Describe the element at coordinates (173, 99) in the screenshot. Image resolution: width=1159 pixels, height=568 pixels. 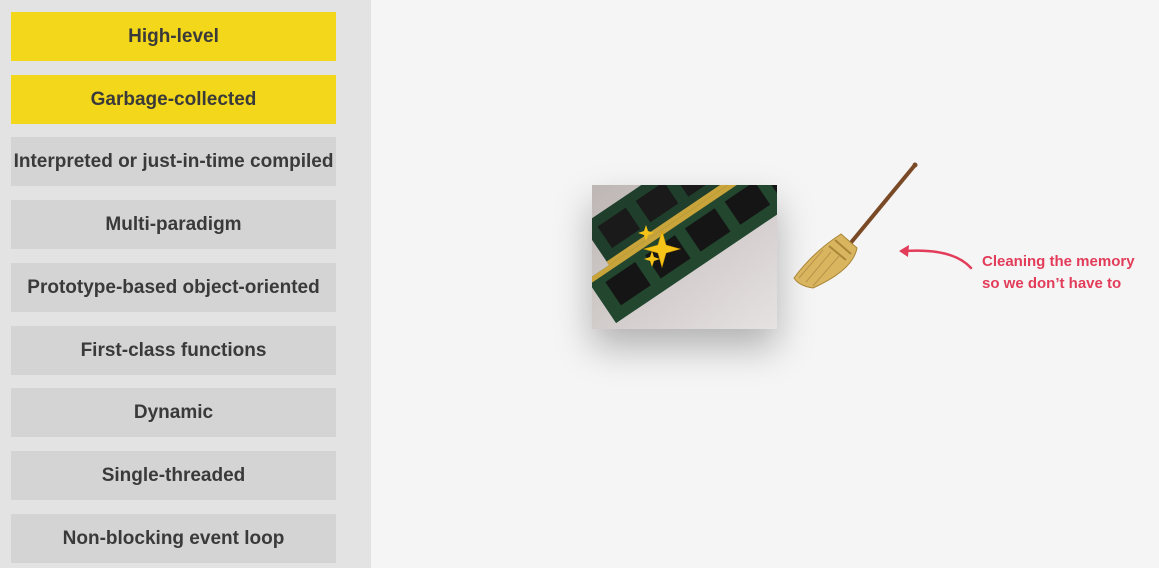
I see `feature-item-garbage-collected: Garbage-collected` at that location.